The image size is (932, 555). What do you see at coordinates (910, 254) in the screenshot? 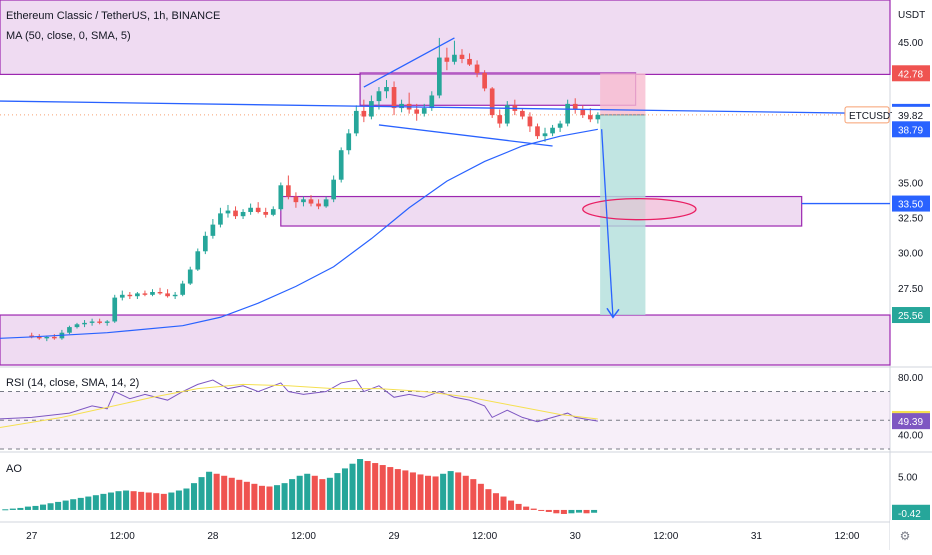
I see `price-tick-label: 30.00` at bounding box center [910, 254].